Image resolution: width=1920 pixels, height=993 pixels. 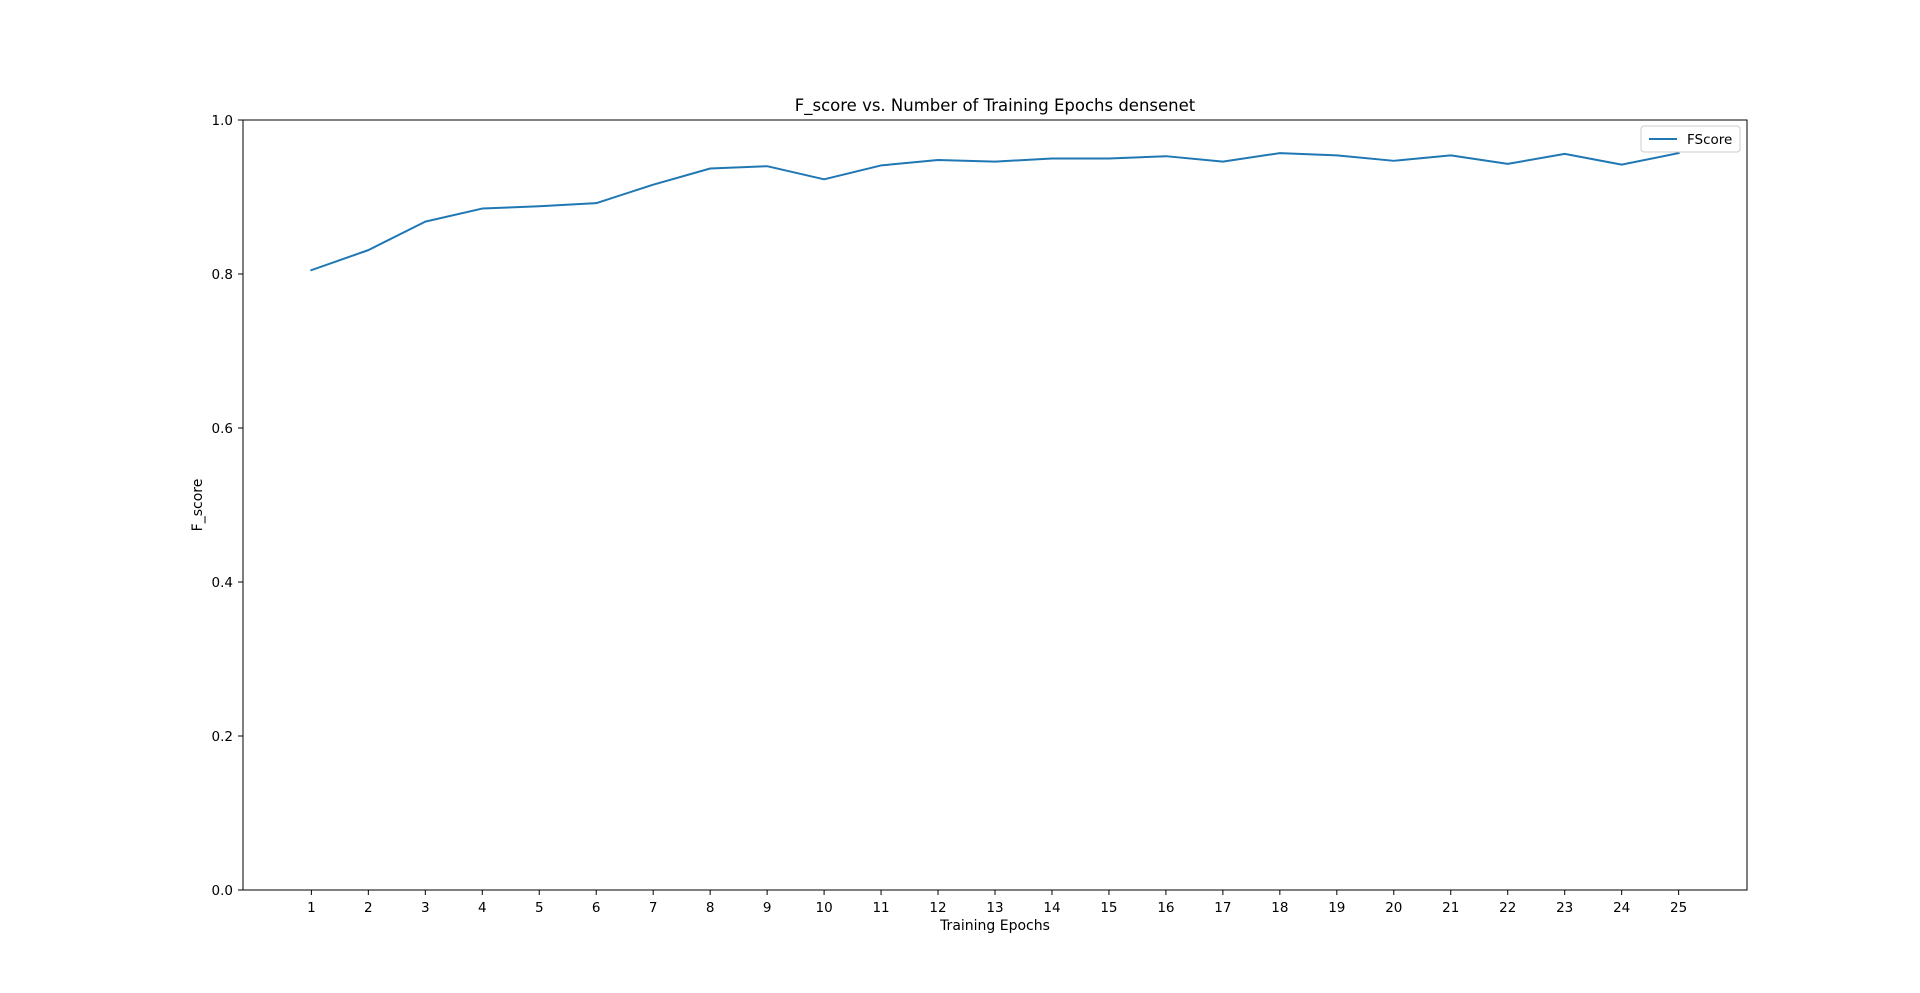 I want to click on y-tick-label: 0.6, so click(x=222, y=429).